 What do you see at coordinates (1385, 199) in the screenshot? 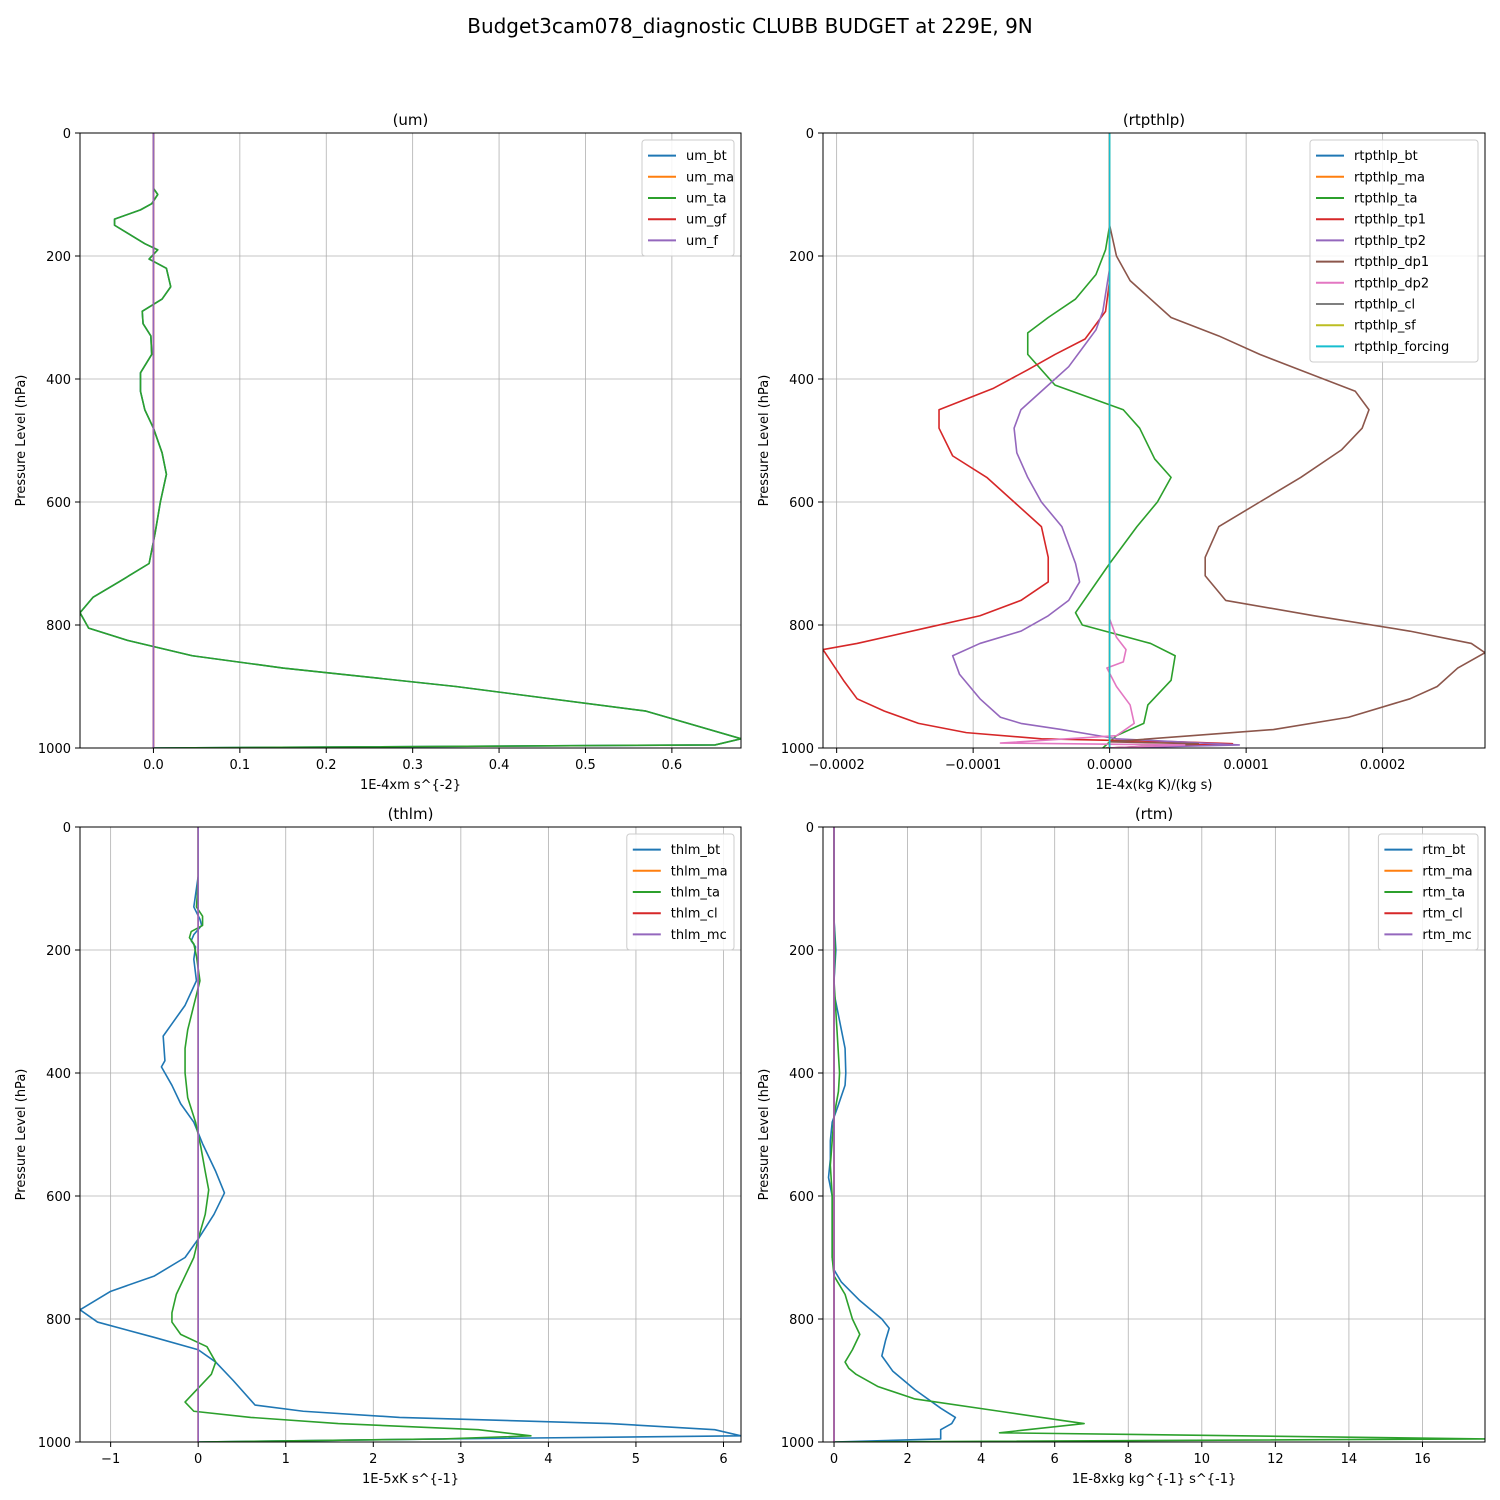
I see `legend-label-rtpthlp_ta: rtpthlp_ta` at bounding box center [1385, 199].